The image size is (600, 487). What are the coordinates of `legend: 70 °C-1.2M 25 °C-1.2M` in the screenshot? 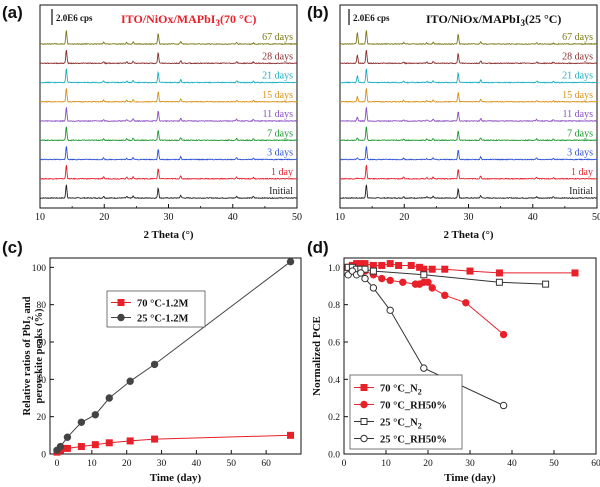 It's located at (156, 309).